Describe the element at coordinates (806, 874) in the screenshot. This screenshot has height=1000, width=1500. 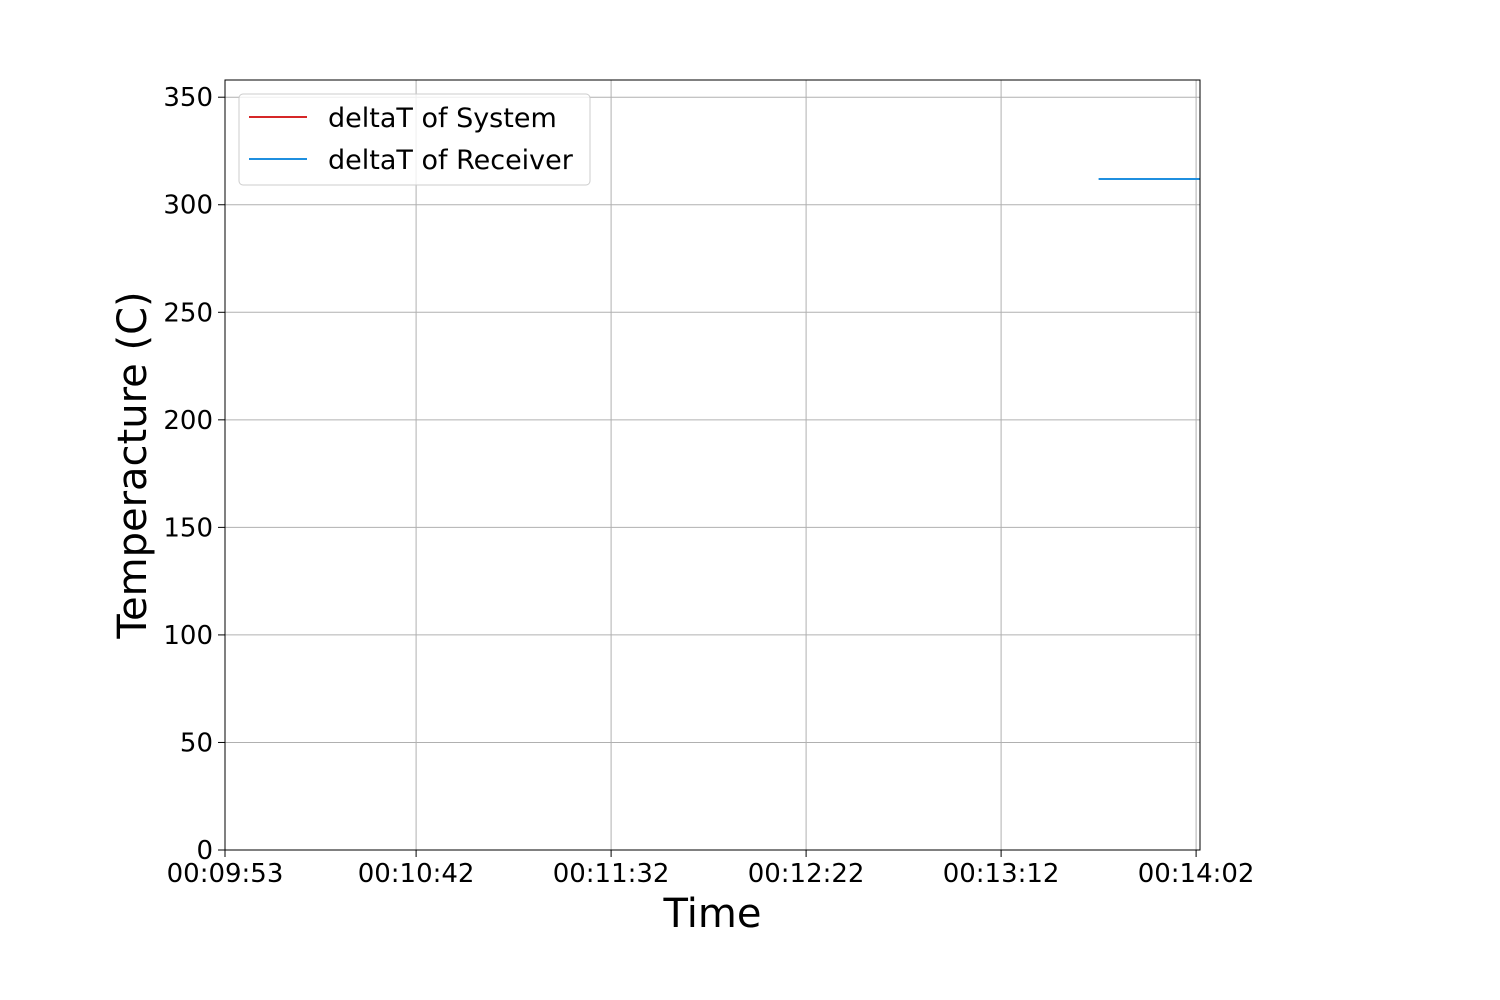
I see `x-tick-label: 00:12:22` at that location.